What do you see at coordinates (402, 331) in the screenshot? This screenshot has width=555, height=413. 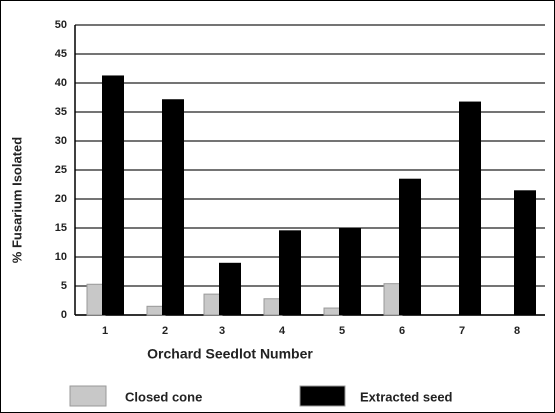 I see `x-tick-label: 6` at bounding box center [402, 331].